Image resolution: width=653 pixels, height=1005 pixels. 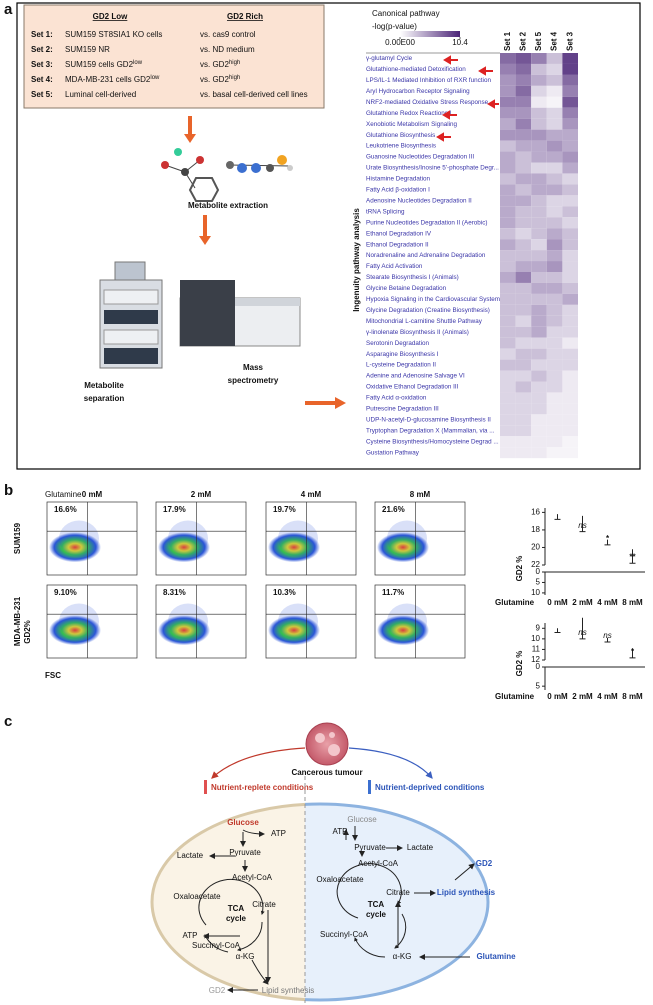 I want to click on set-low-text: SUM159 cells GD2, so click(x=99, y=64).